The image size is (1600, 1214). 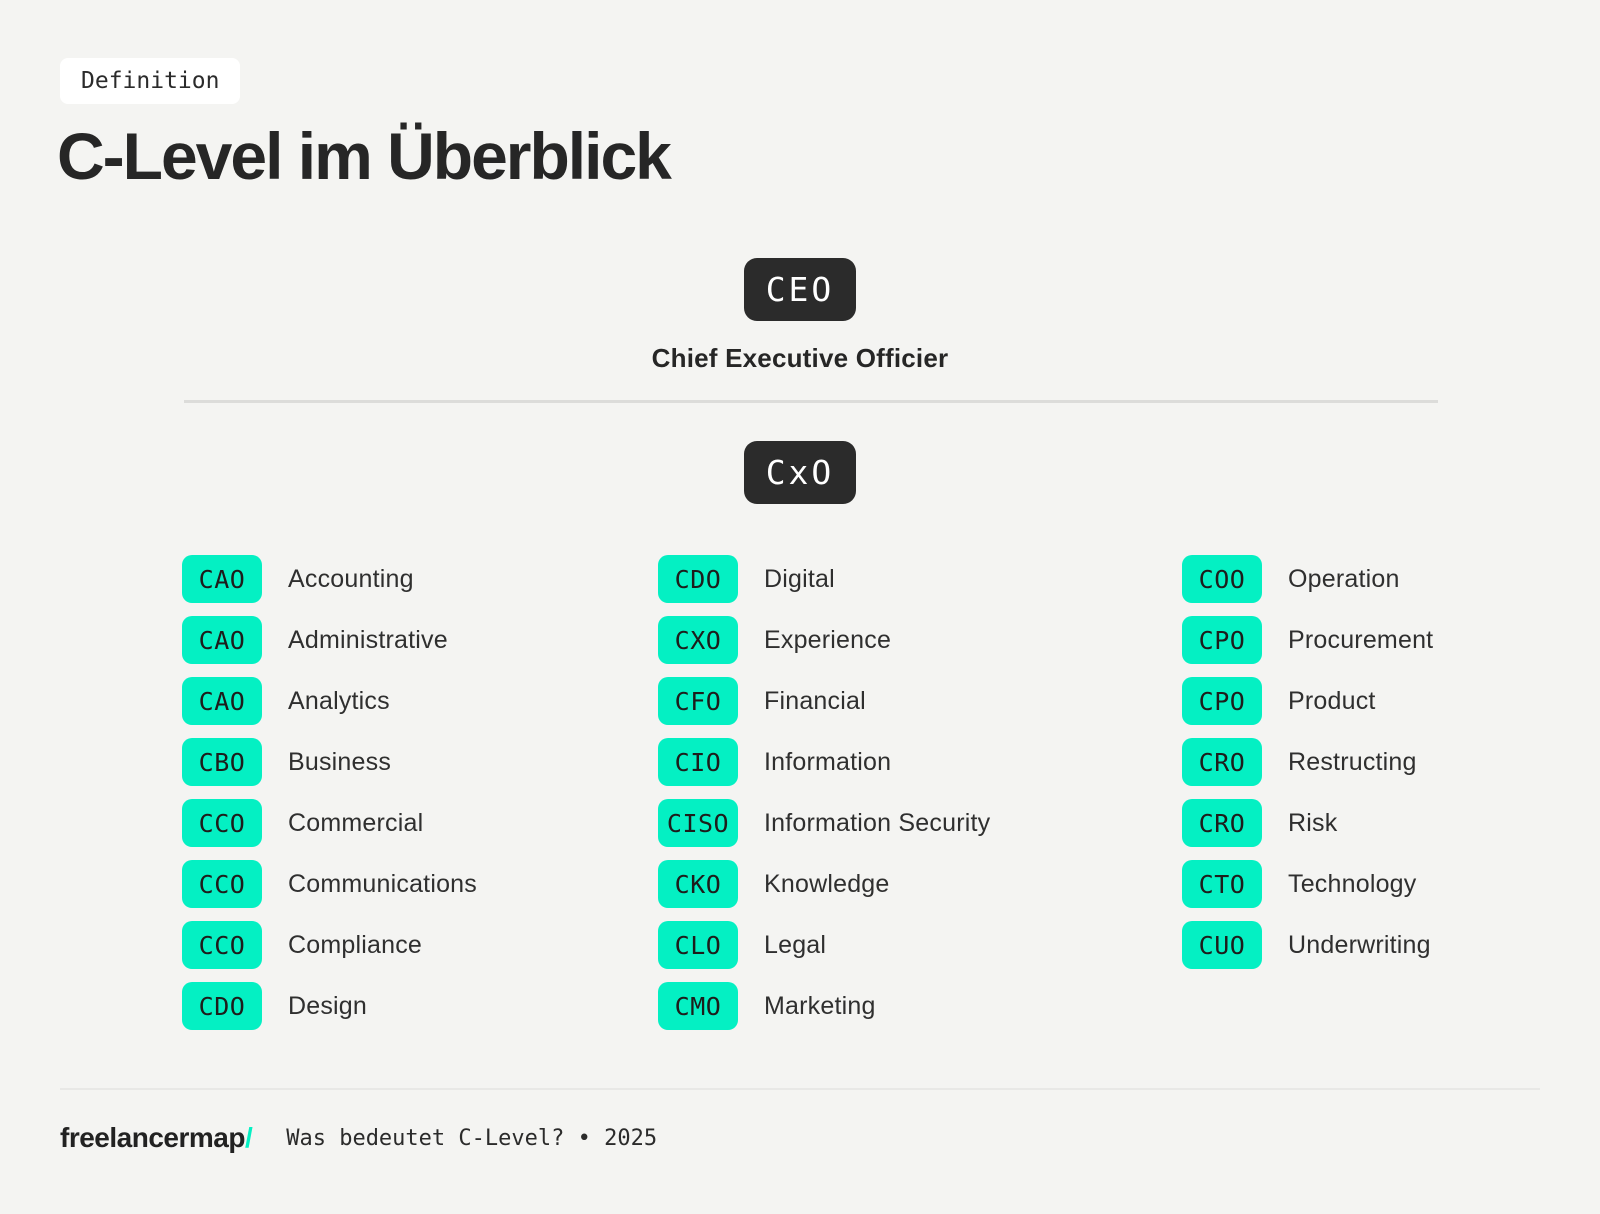 I want to click on role-label: Operation, so click(x=1344, y=578).